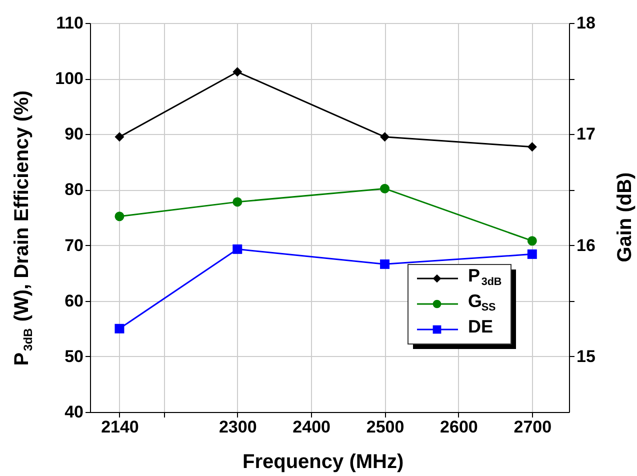  What do you see at coordinates (586, 134) in the screenshot?
I see `y2-tick-label: 17` at bounding box center [586, 134].